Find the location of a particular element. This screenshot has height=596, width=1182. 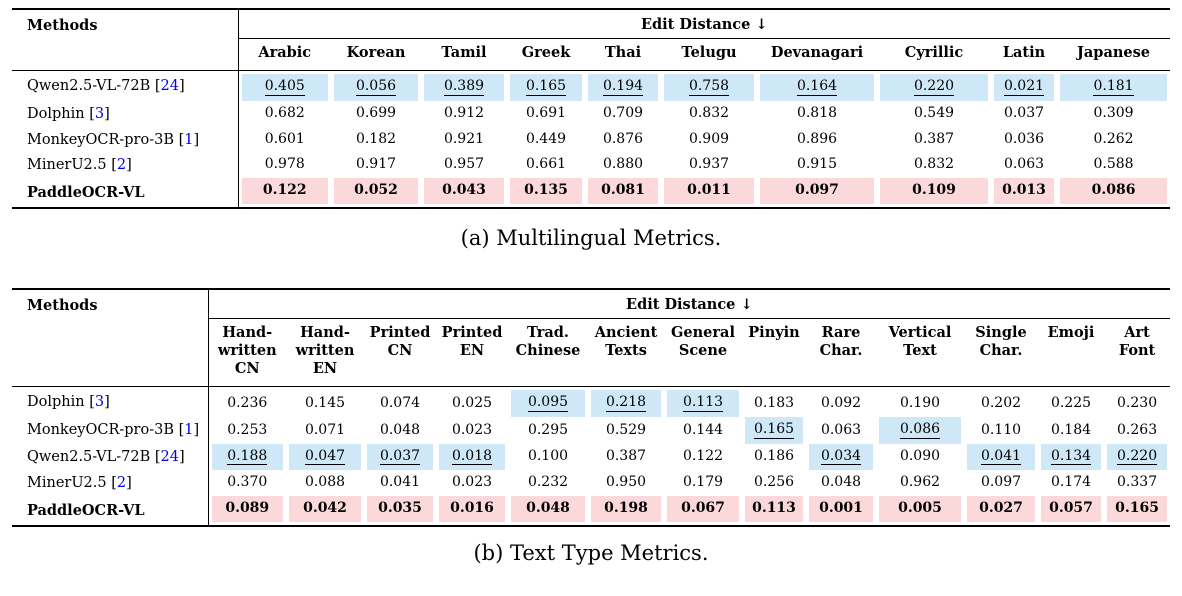

metric-value: 0.018 is located at coordinates (472, 456).